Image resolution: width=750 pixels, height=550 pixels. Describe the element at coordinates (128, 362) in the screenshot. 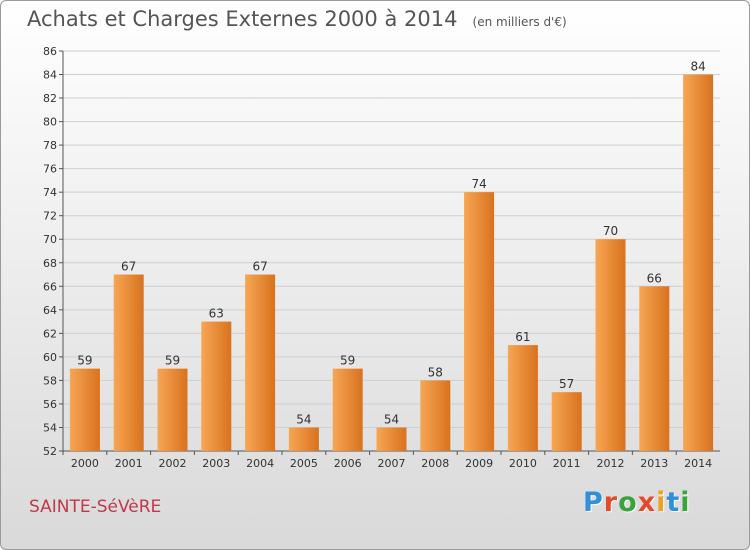

I see `bar-2001` at that location.